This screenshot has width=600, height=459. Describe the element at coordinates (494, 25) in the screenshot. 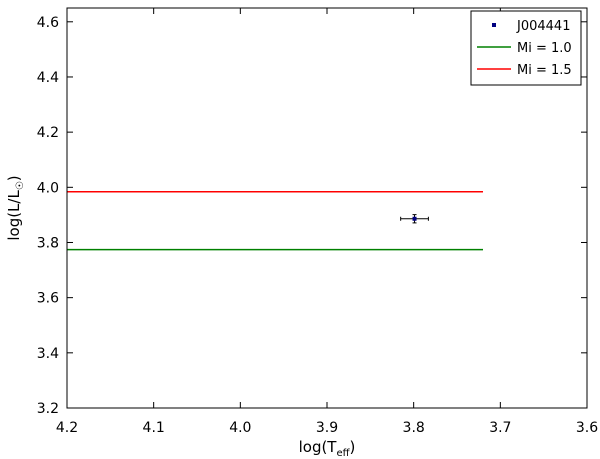

I see `legend-marker` at that location.